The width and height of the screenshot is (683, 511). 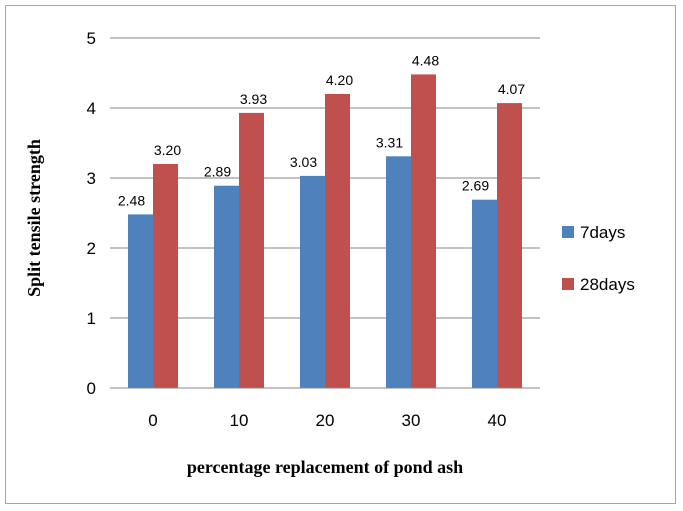 I want to click on data-label: 3.20, so click(x=167, y=150).